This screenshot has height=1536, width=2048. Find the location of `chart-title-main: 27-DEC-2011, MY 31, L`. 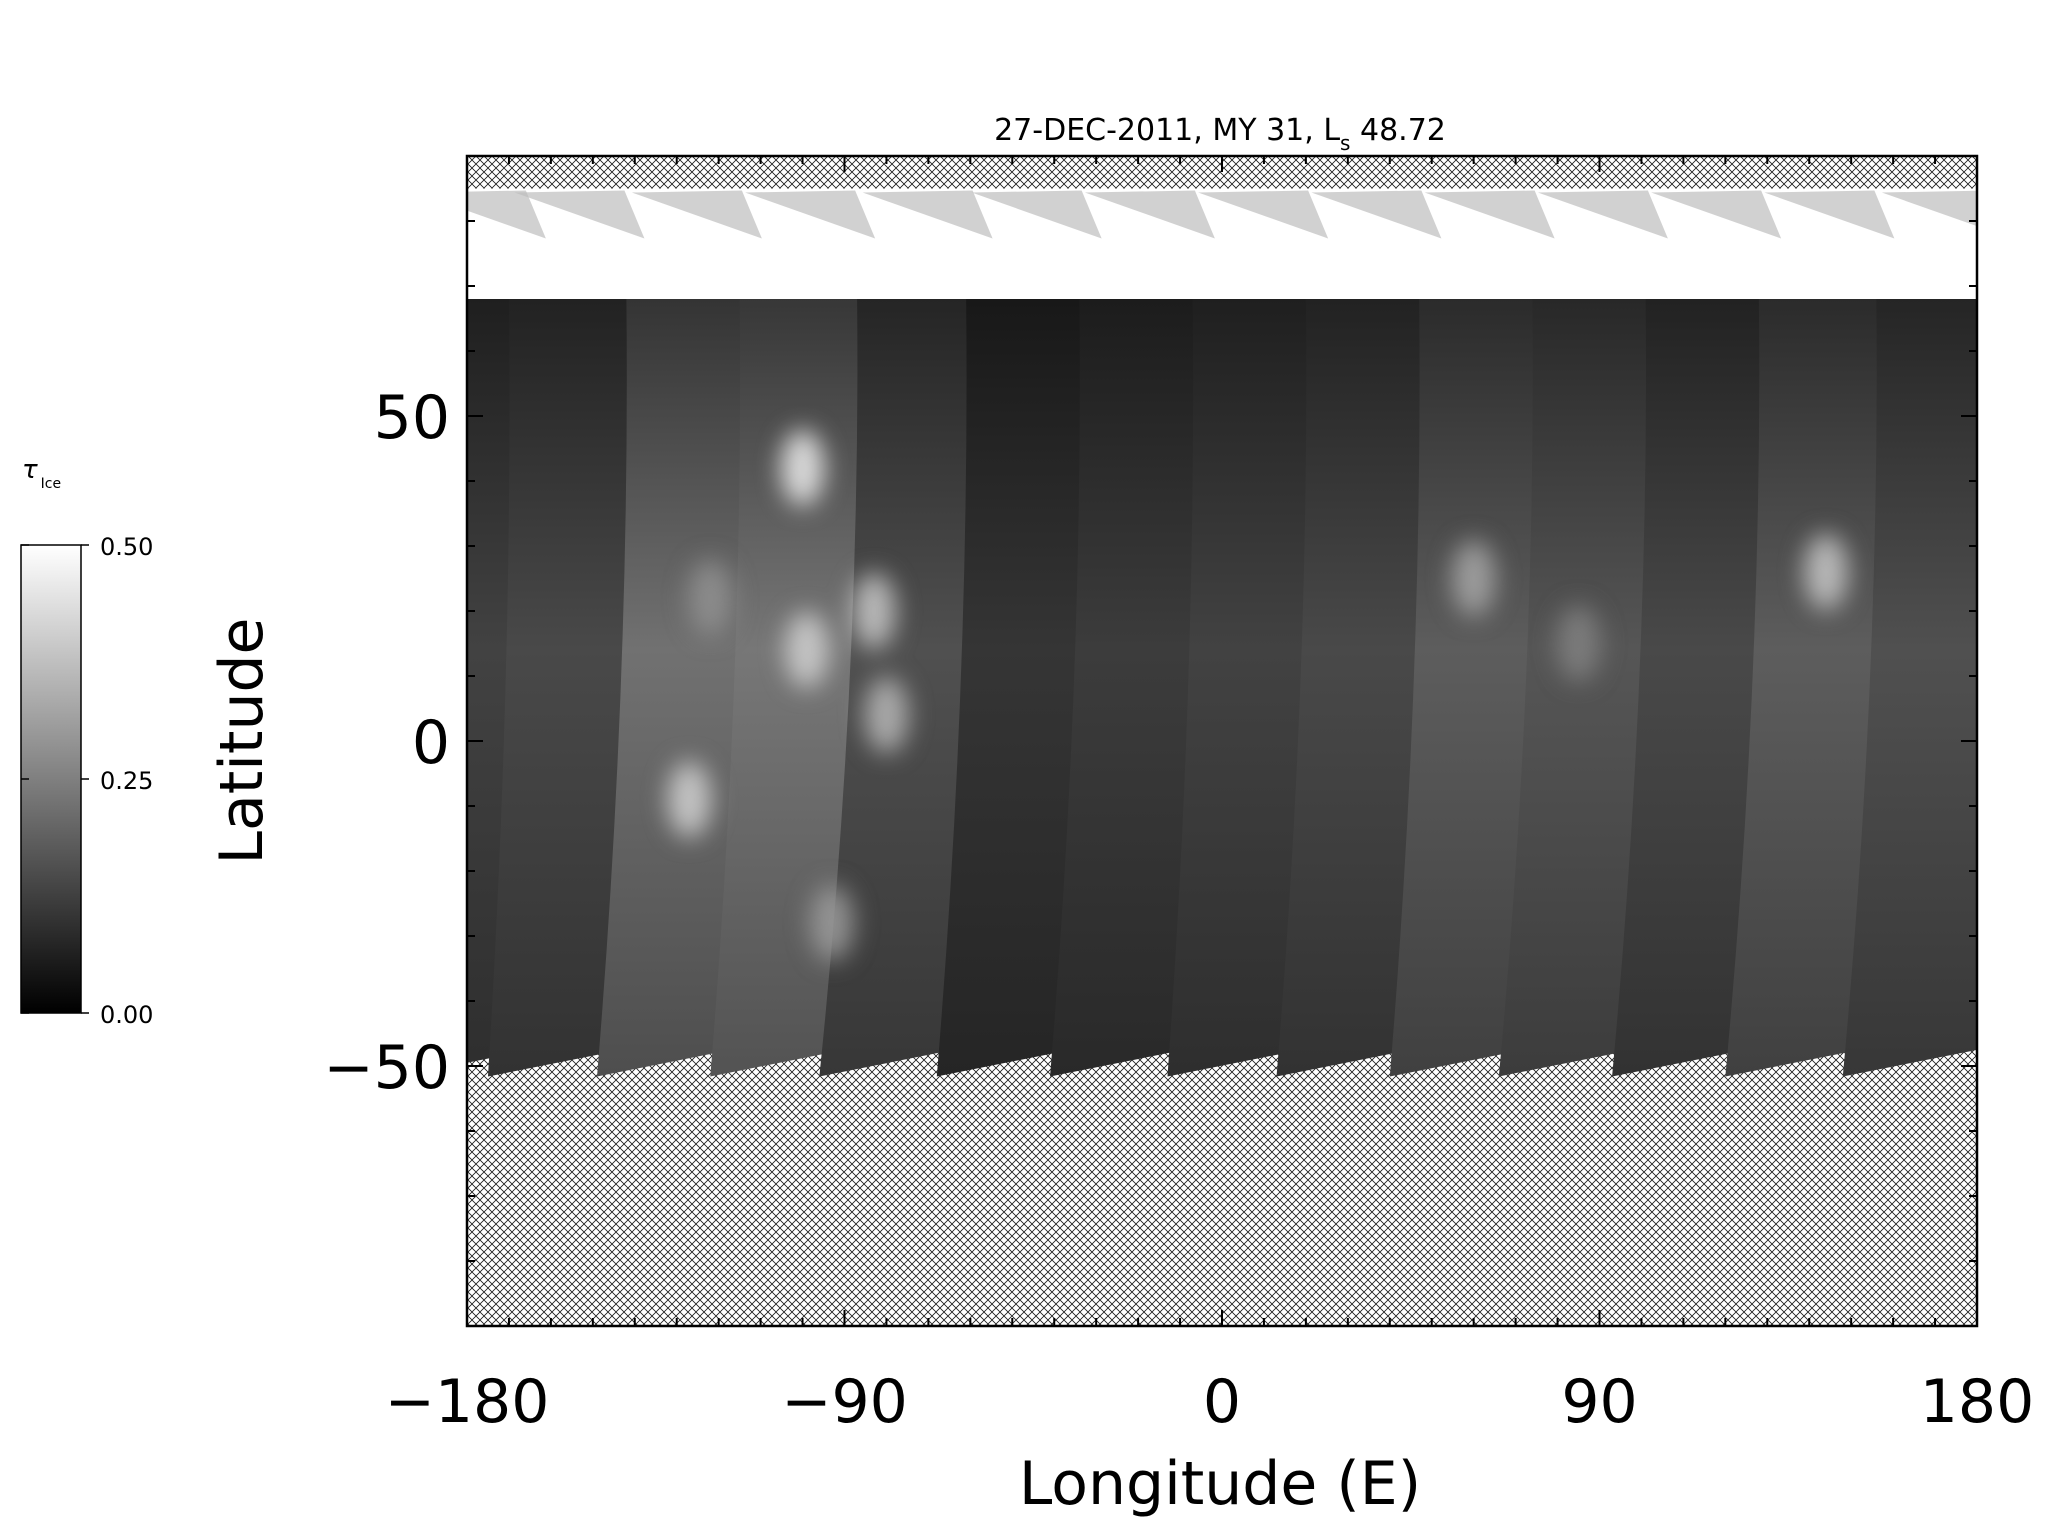

chart-title-main: 27-DEC-2011, MY 31, L is located at coordinates (1167, 130).